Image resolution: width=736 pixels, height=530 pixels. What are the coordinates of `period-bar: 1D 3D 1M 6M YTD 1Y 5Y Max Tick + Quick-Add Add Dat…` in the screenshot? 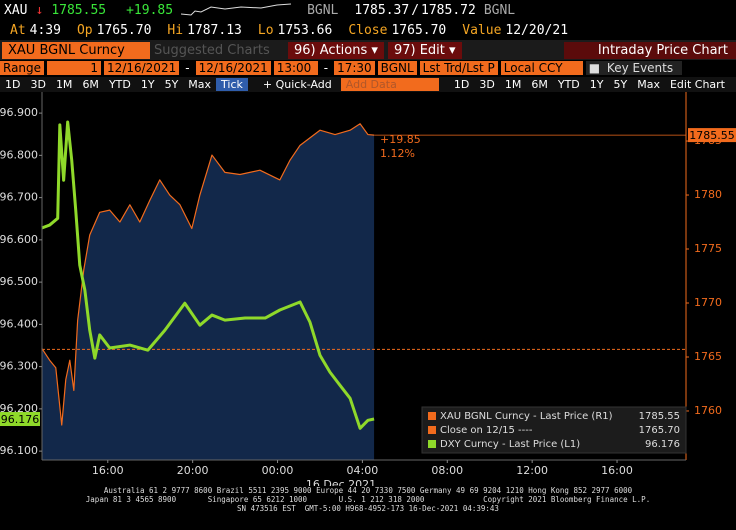 It's located at (368, 84).